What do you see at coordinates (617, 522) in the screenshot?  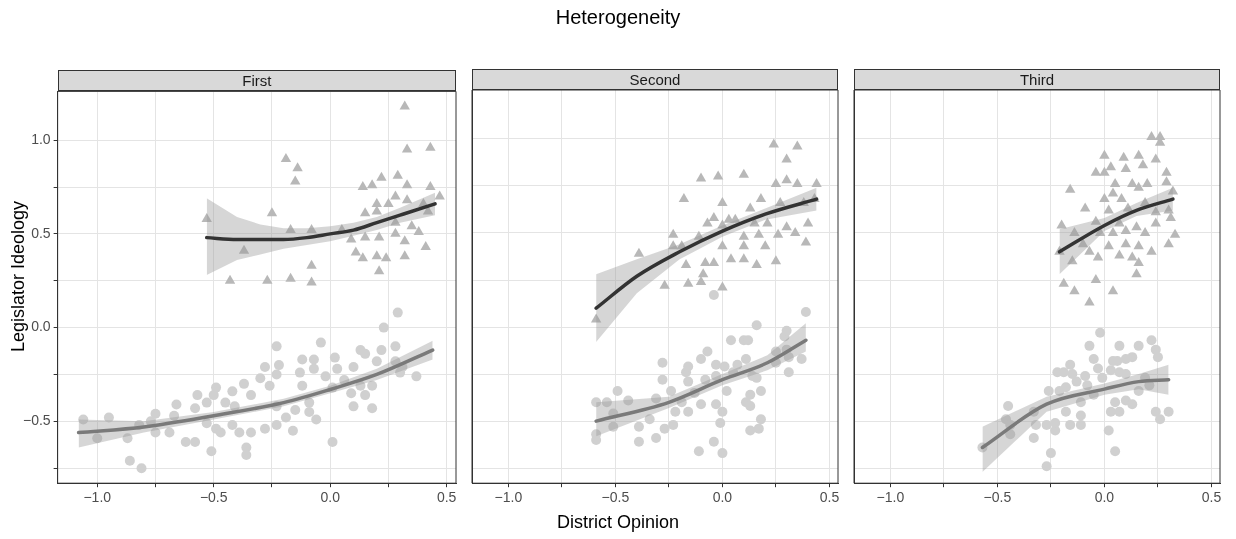 I see `x-axis-title: District Opinion` at bounding box center [617, 522].